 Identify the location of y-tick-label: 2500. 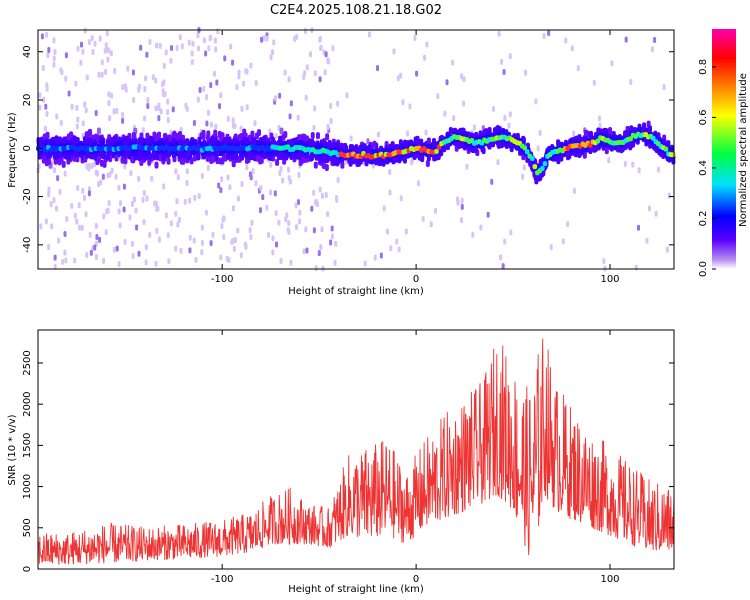
(27, 362).